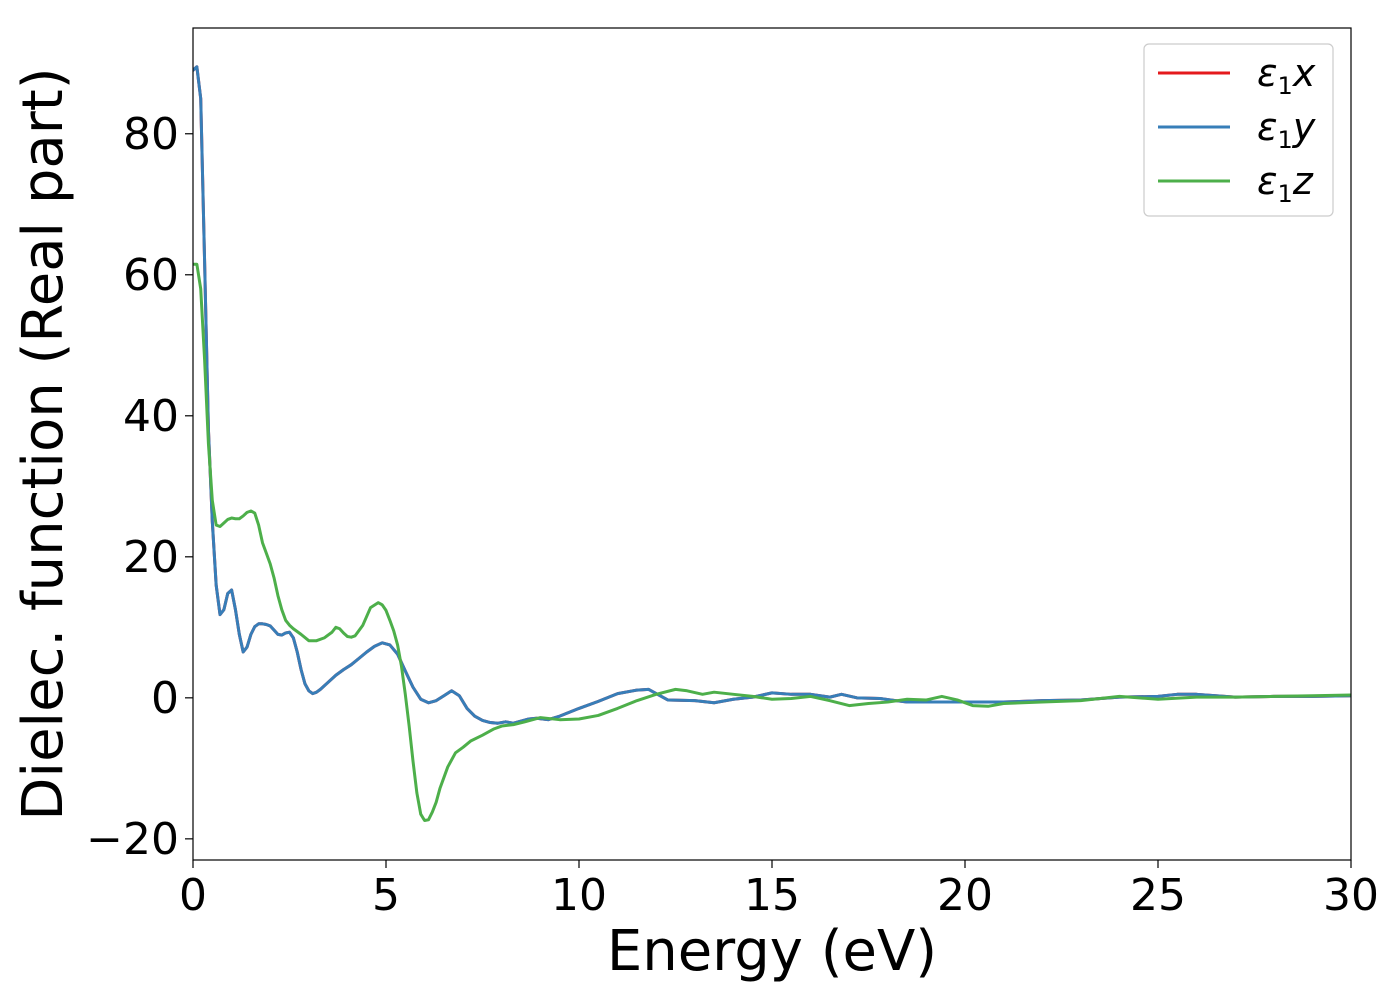 The width and height of the screenshot is (1400, 1000). I want to click on x-tick-label: 20, so click(965, 895).